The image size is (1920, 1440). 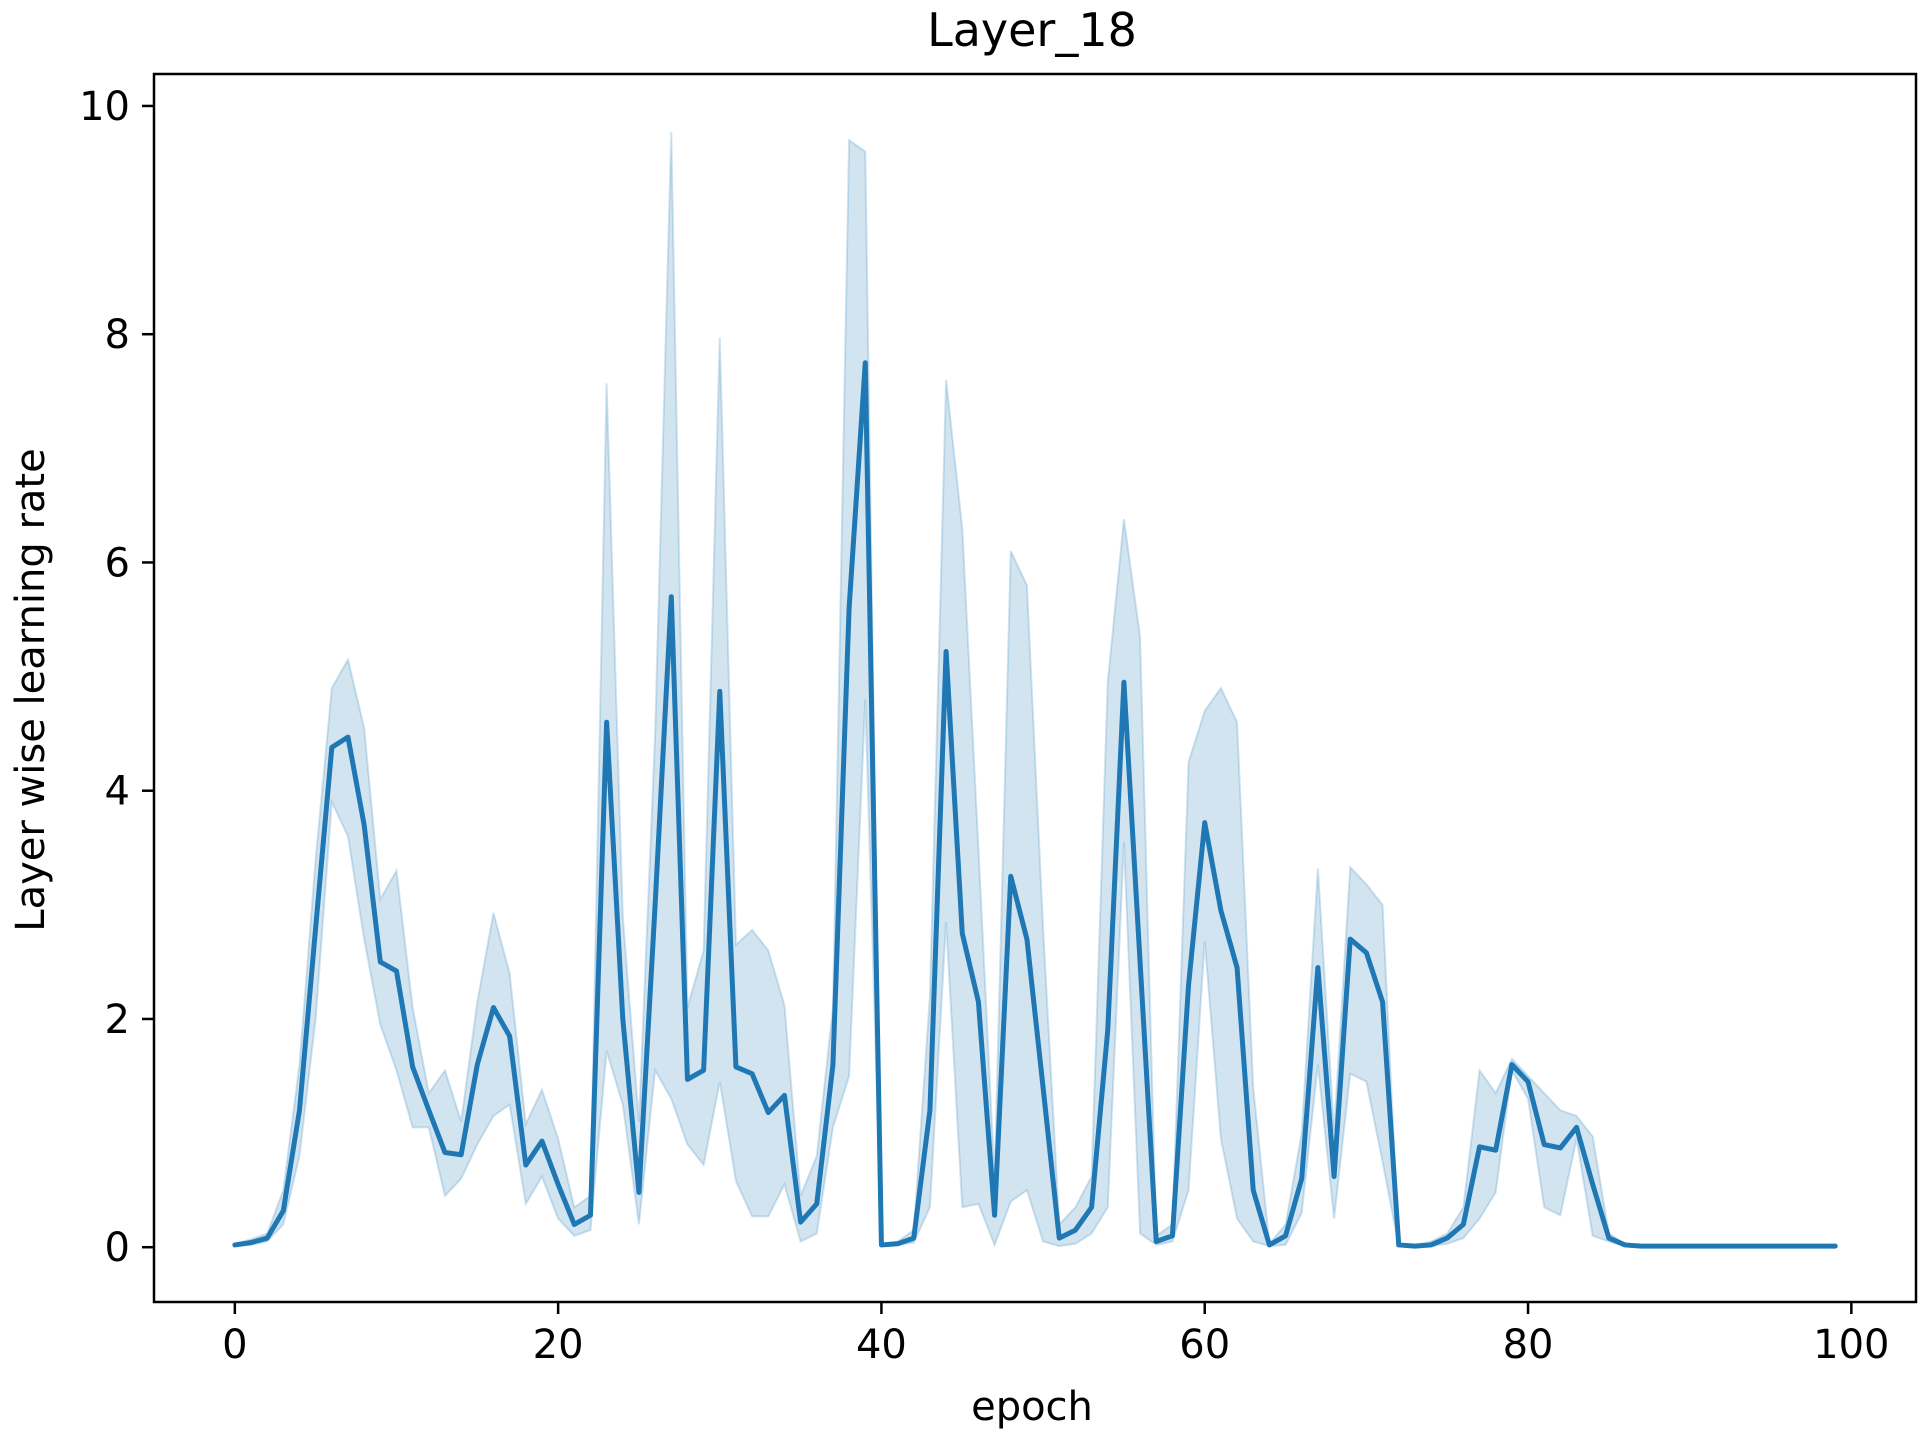 What do you see at coordinates (117, 1020) in the screenshot?
I see `y-tick-label: 2` at bounding box center [117, 1020].